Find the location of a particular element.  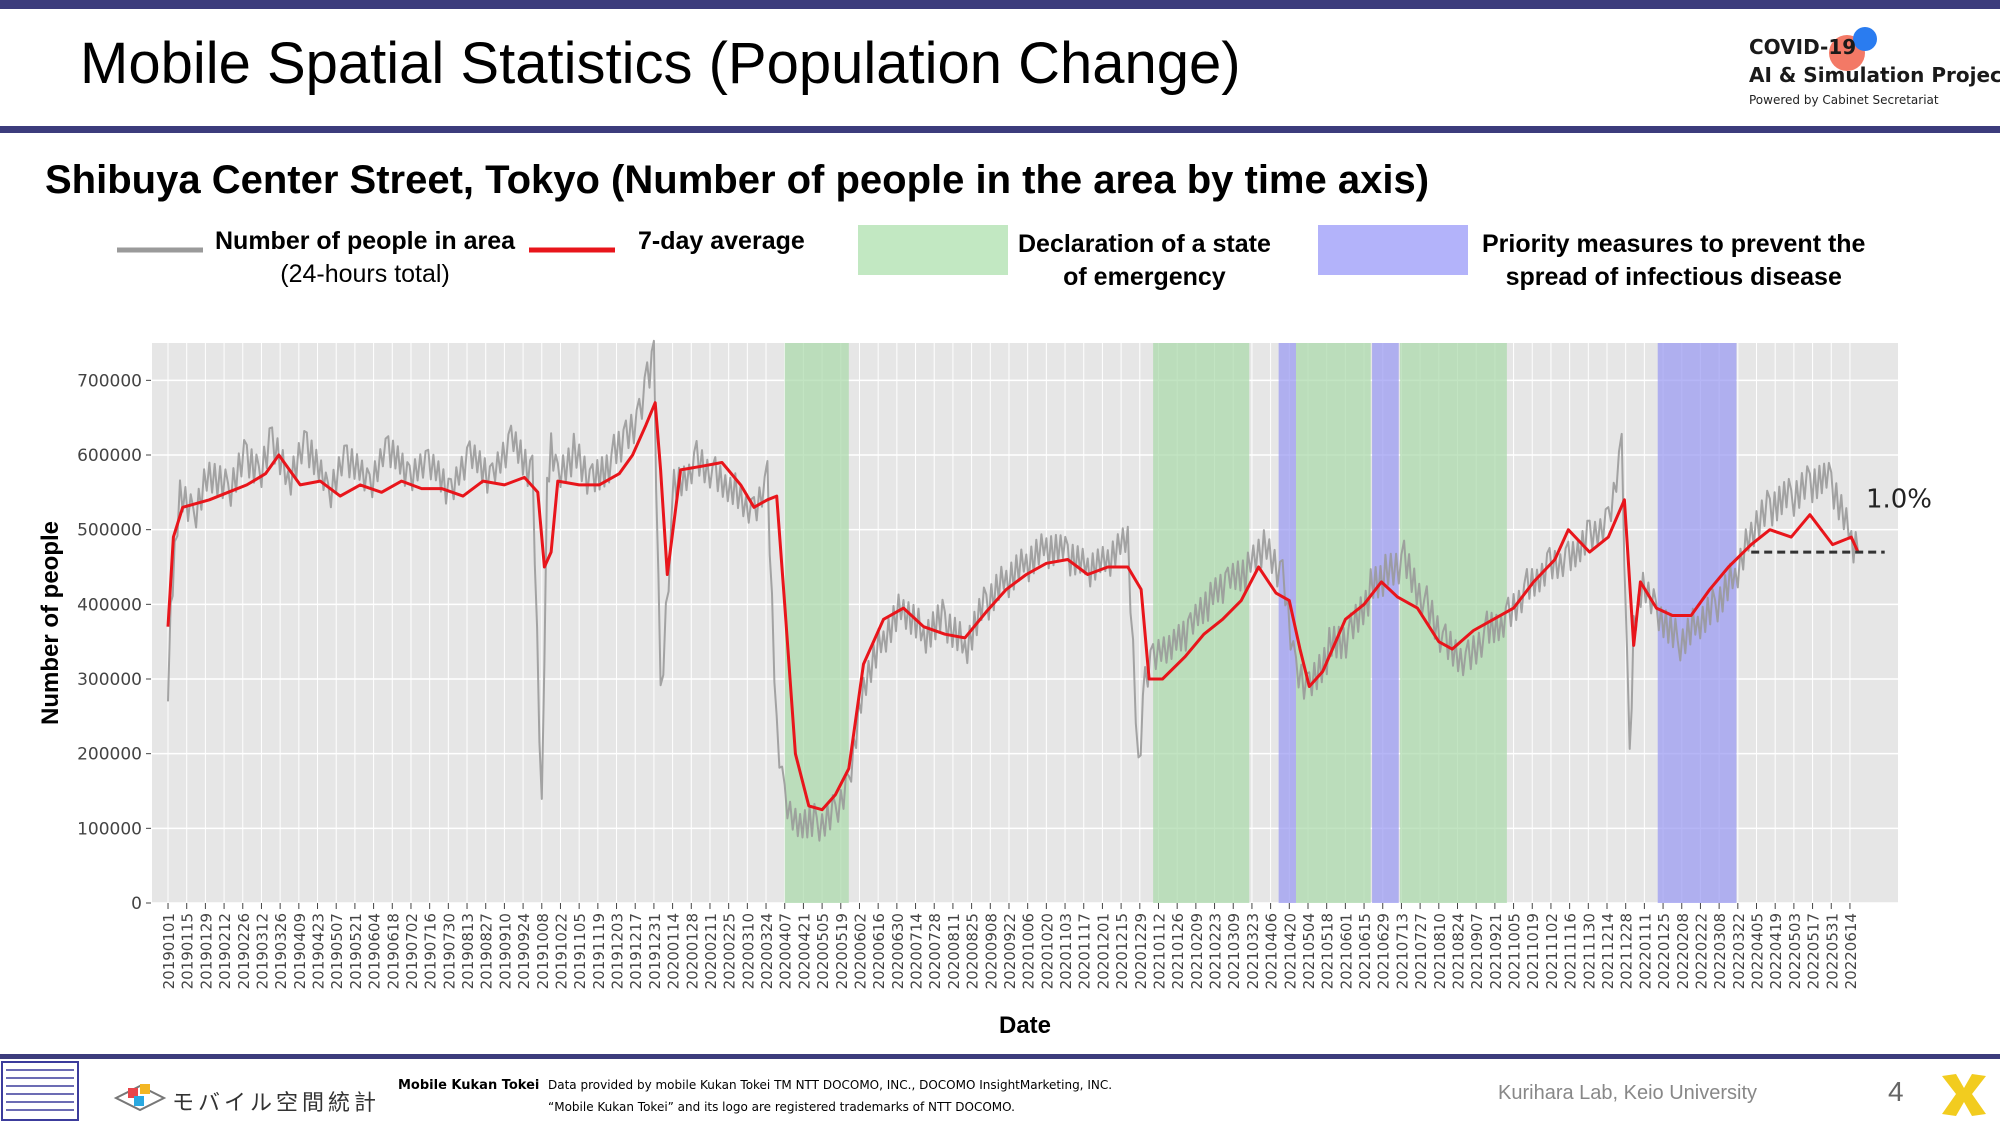

legend-avg: 7-day average is located at coordinates (721, 241).